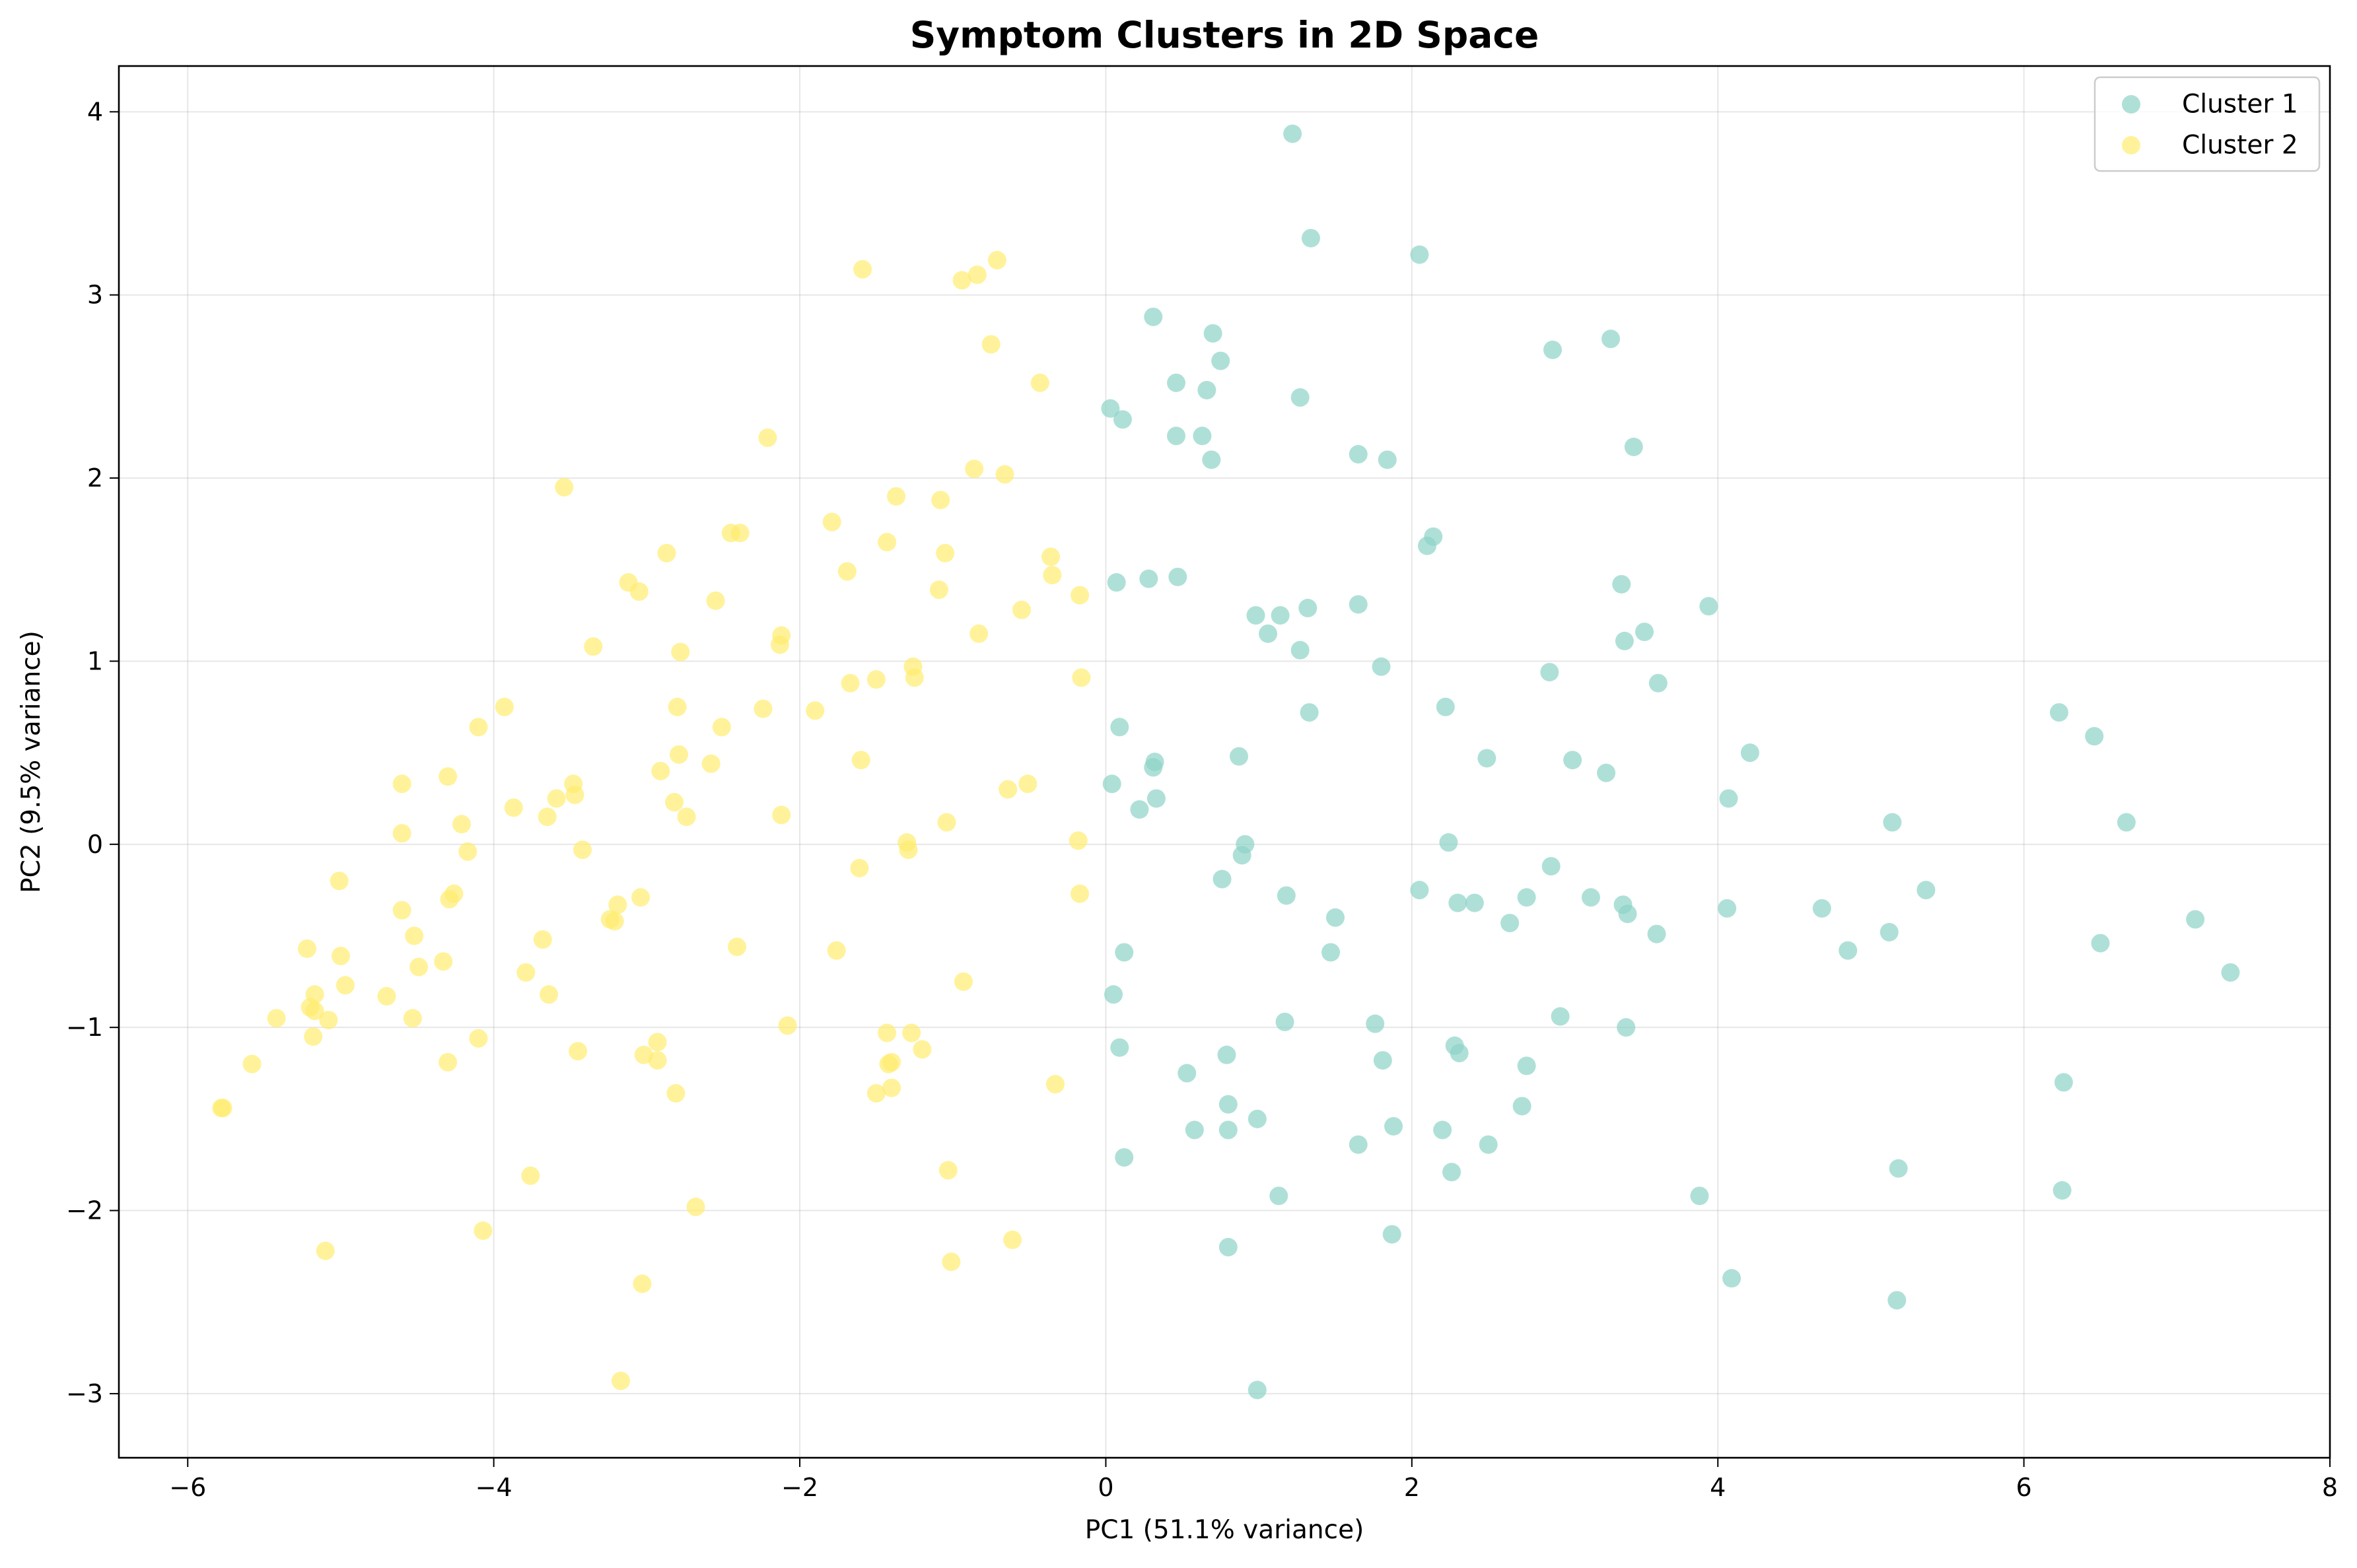 This screenshot has width=2357, height=1568. I want to click on x-tick-label: 8, so click(2330, 1487).